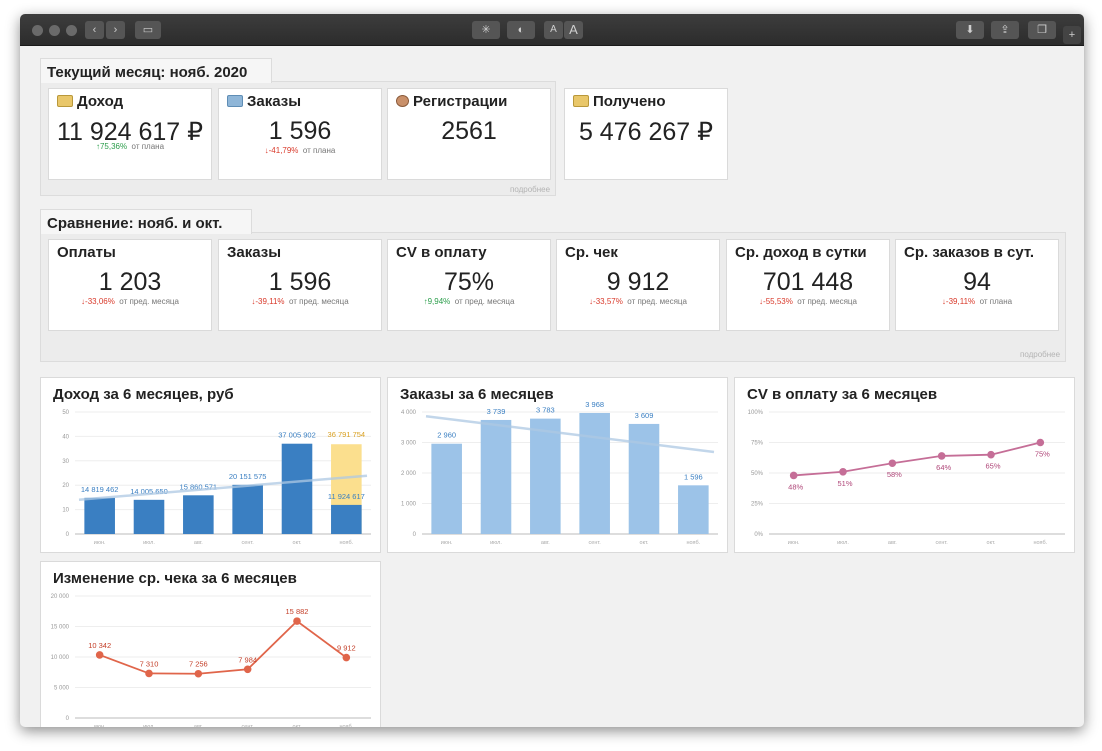 Image resolution: width=1102 pixels, height=751 pixels. What do you see at coordinates (996, 301) in the screenshot?
I see `compare-note: от плана` at bounding box center [996, 301].